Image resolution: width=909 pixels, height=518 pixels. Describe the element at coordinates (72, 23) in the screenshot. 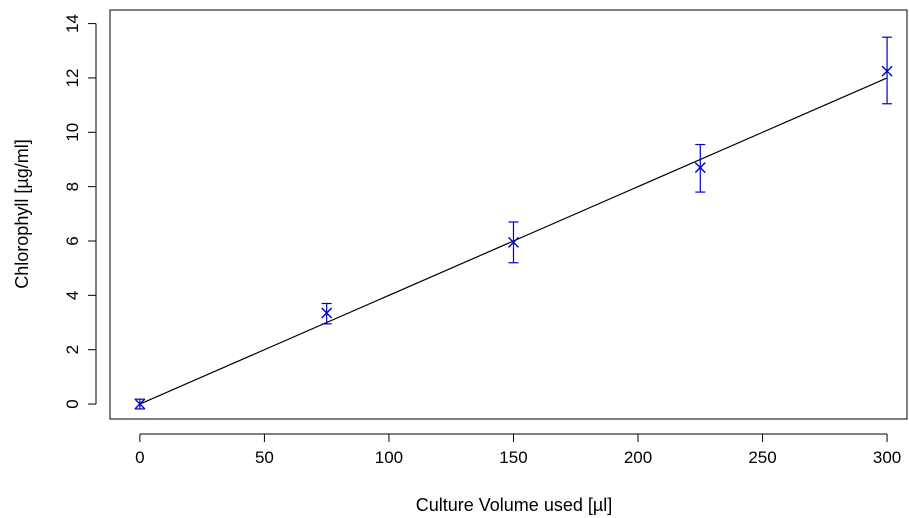

I see `y-tick-label: 14` at that location.